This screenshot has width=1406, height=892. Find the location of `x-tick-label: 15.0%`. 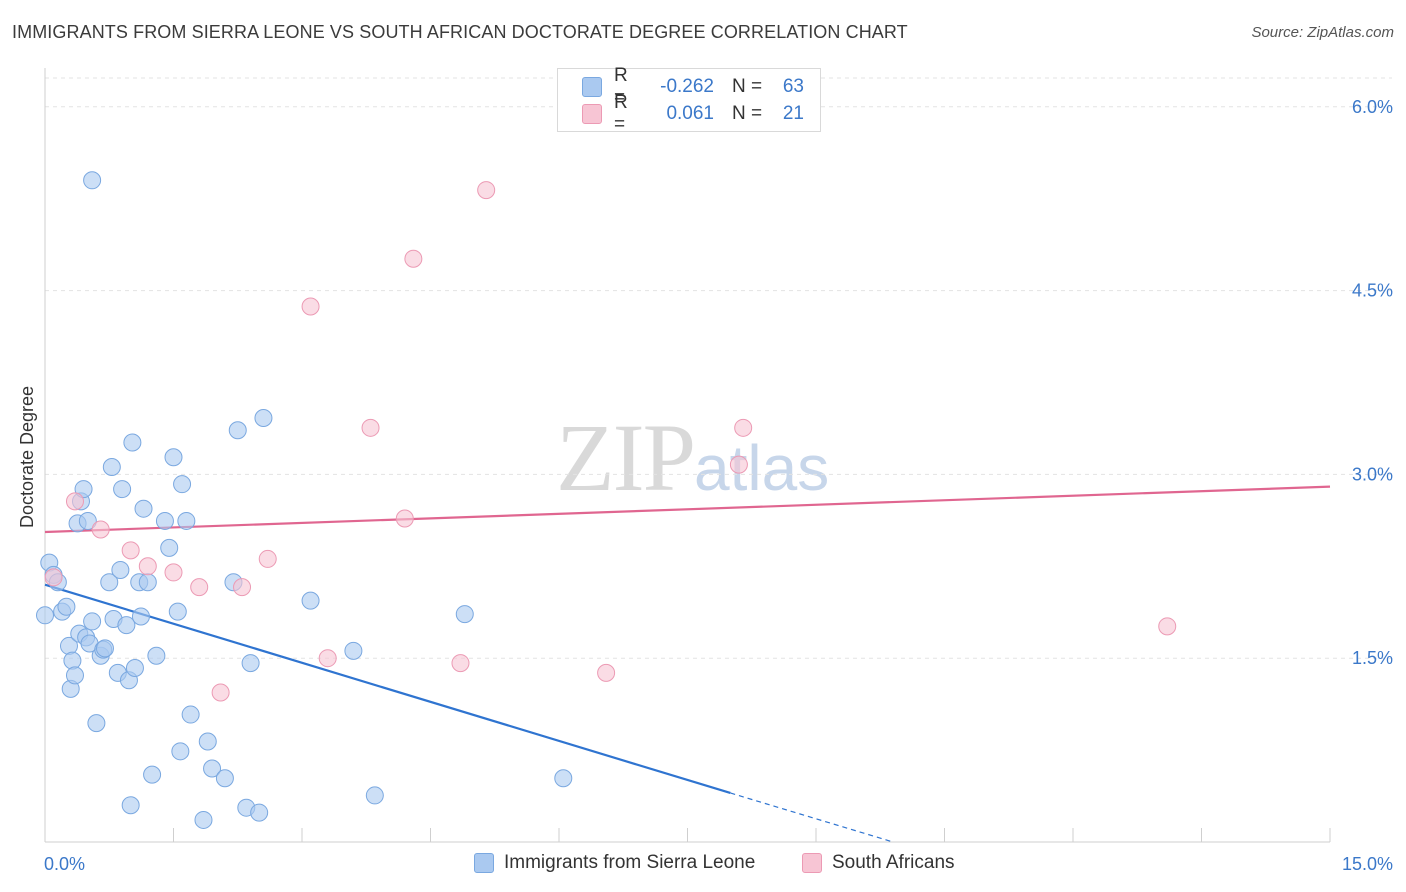

x-tick-label: 15.0% is located at coordinates (1367, 864).